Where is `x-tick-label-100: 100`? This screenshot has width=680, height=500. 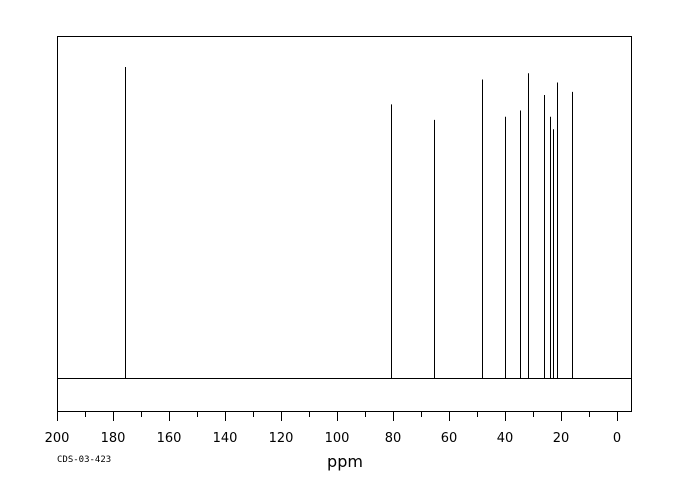 x-tick-label-100: 100 is located at coordinates (337, 438).